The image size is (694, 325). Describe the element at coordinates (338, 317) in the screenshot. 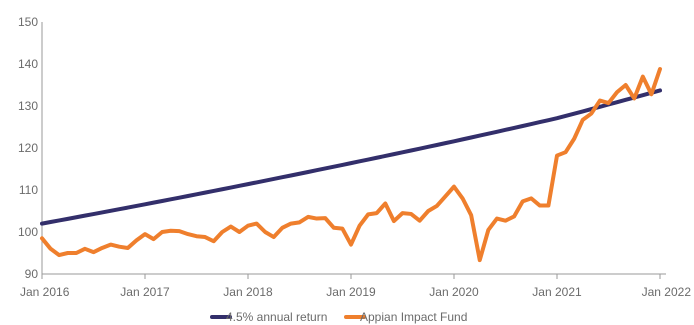

I see `legend: 4.5% annual return Appian Impact Fund` at that location.